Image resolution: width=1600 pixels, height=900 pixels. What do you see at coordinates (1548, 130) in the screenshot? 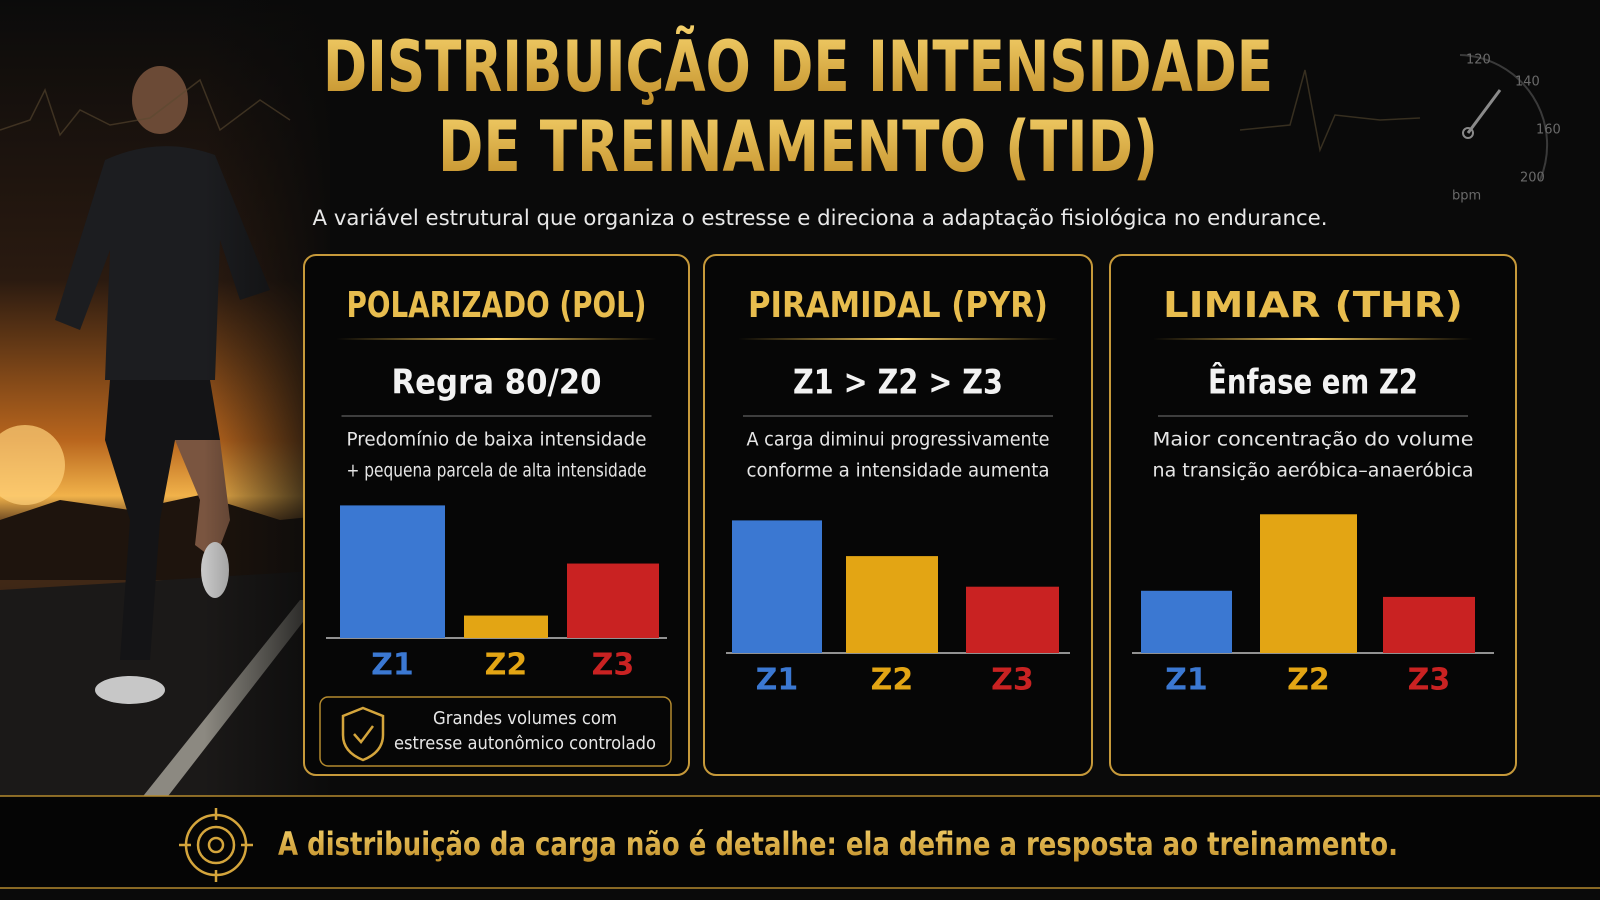
I see `gauge-tick: 160` at bounding box center [1548, 130].